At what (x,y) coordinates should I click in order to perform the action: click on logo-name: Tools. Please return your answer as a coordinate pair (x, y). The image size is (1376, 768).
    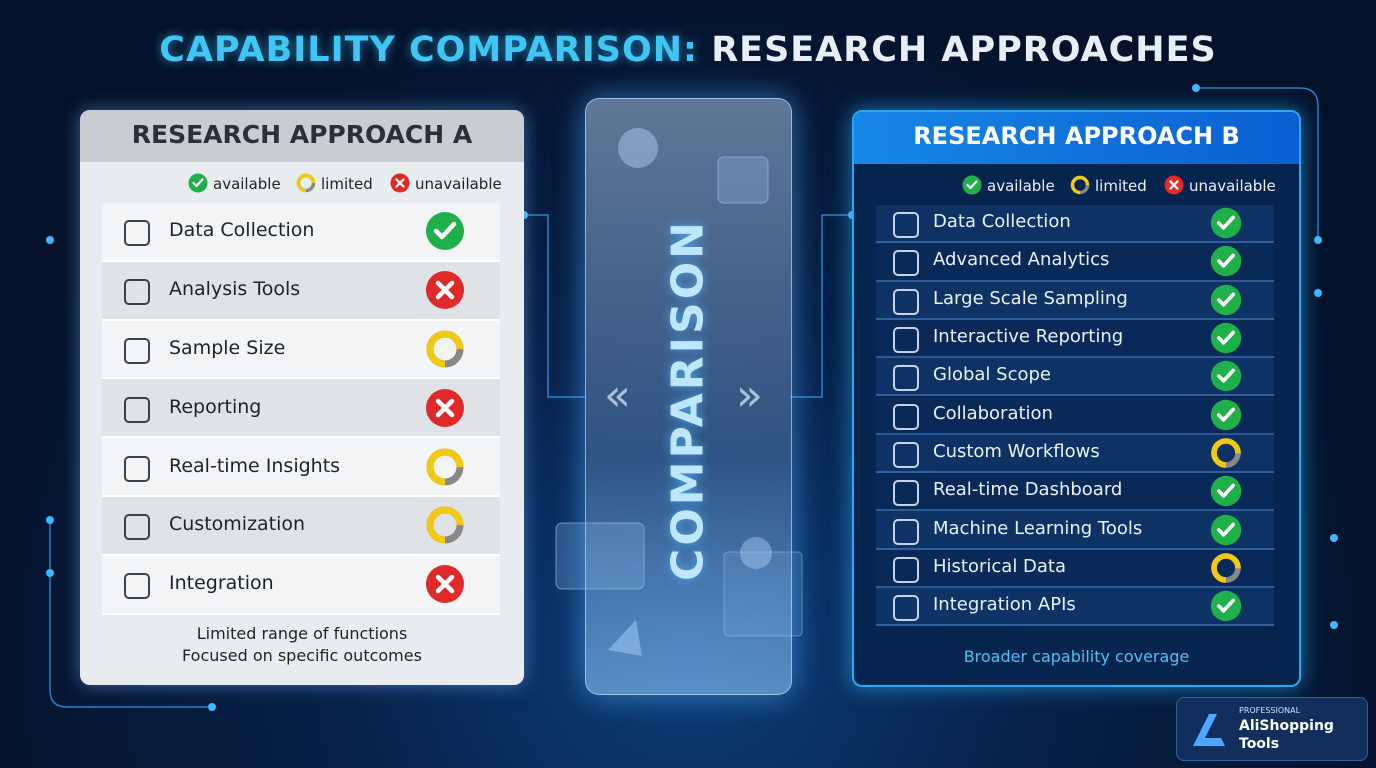
    Looking at the image, I should click on (1259, 744).